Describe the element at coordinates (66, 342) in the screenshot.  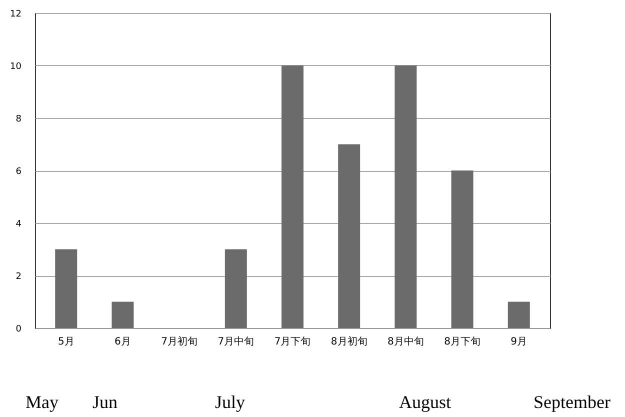
I see `x-tick-label: 5月` at that location.